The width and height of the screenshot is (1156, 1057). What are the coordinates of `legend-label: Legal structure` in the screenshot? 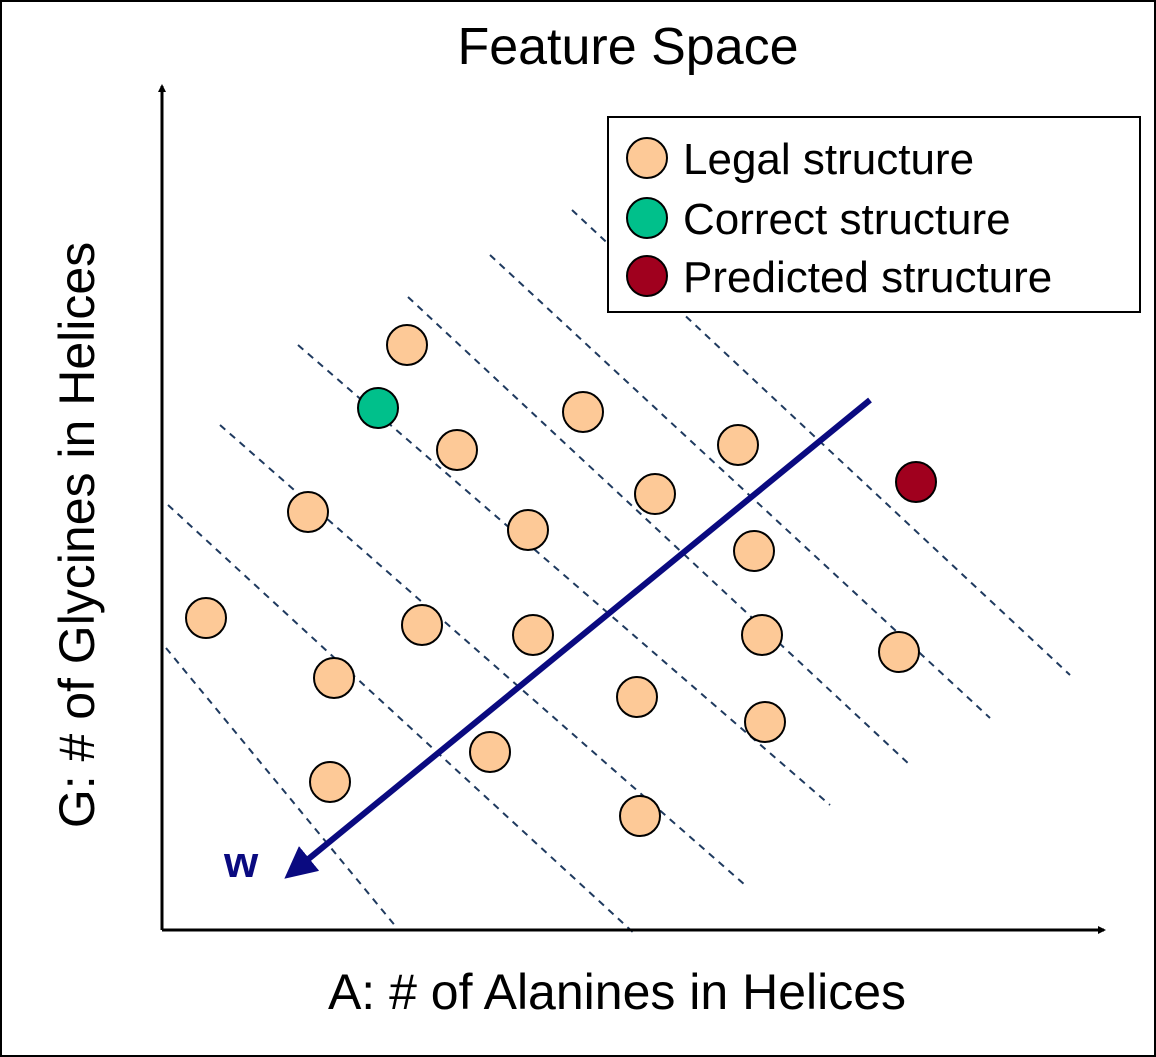 It's located at (828, 159).